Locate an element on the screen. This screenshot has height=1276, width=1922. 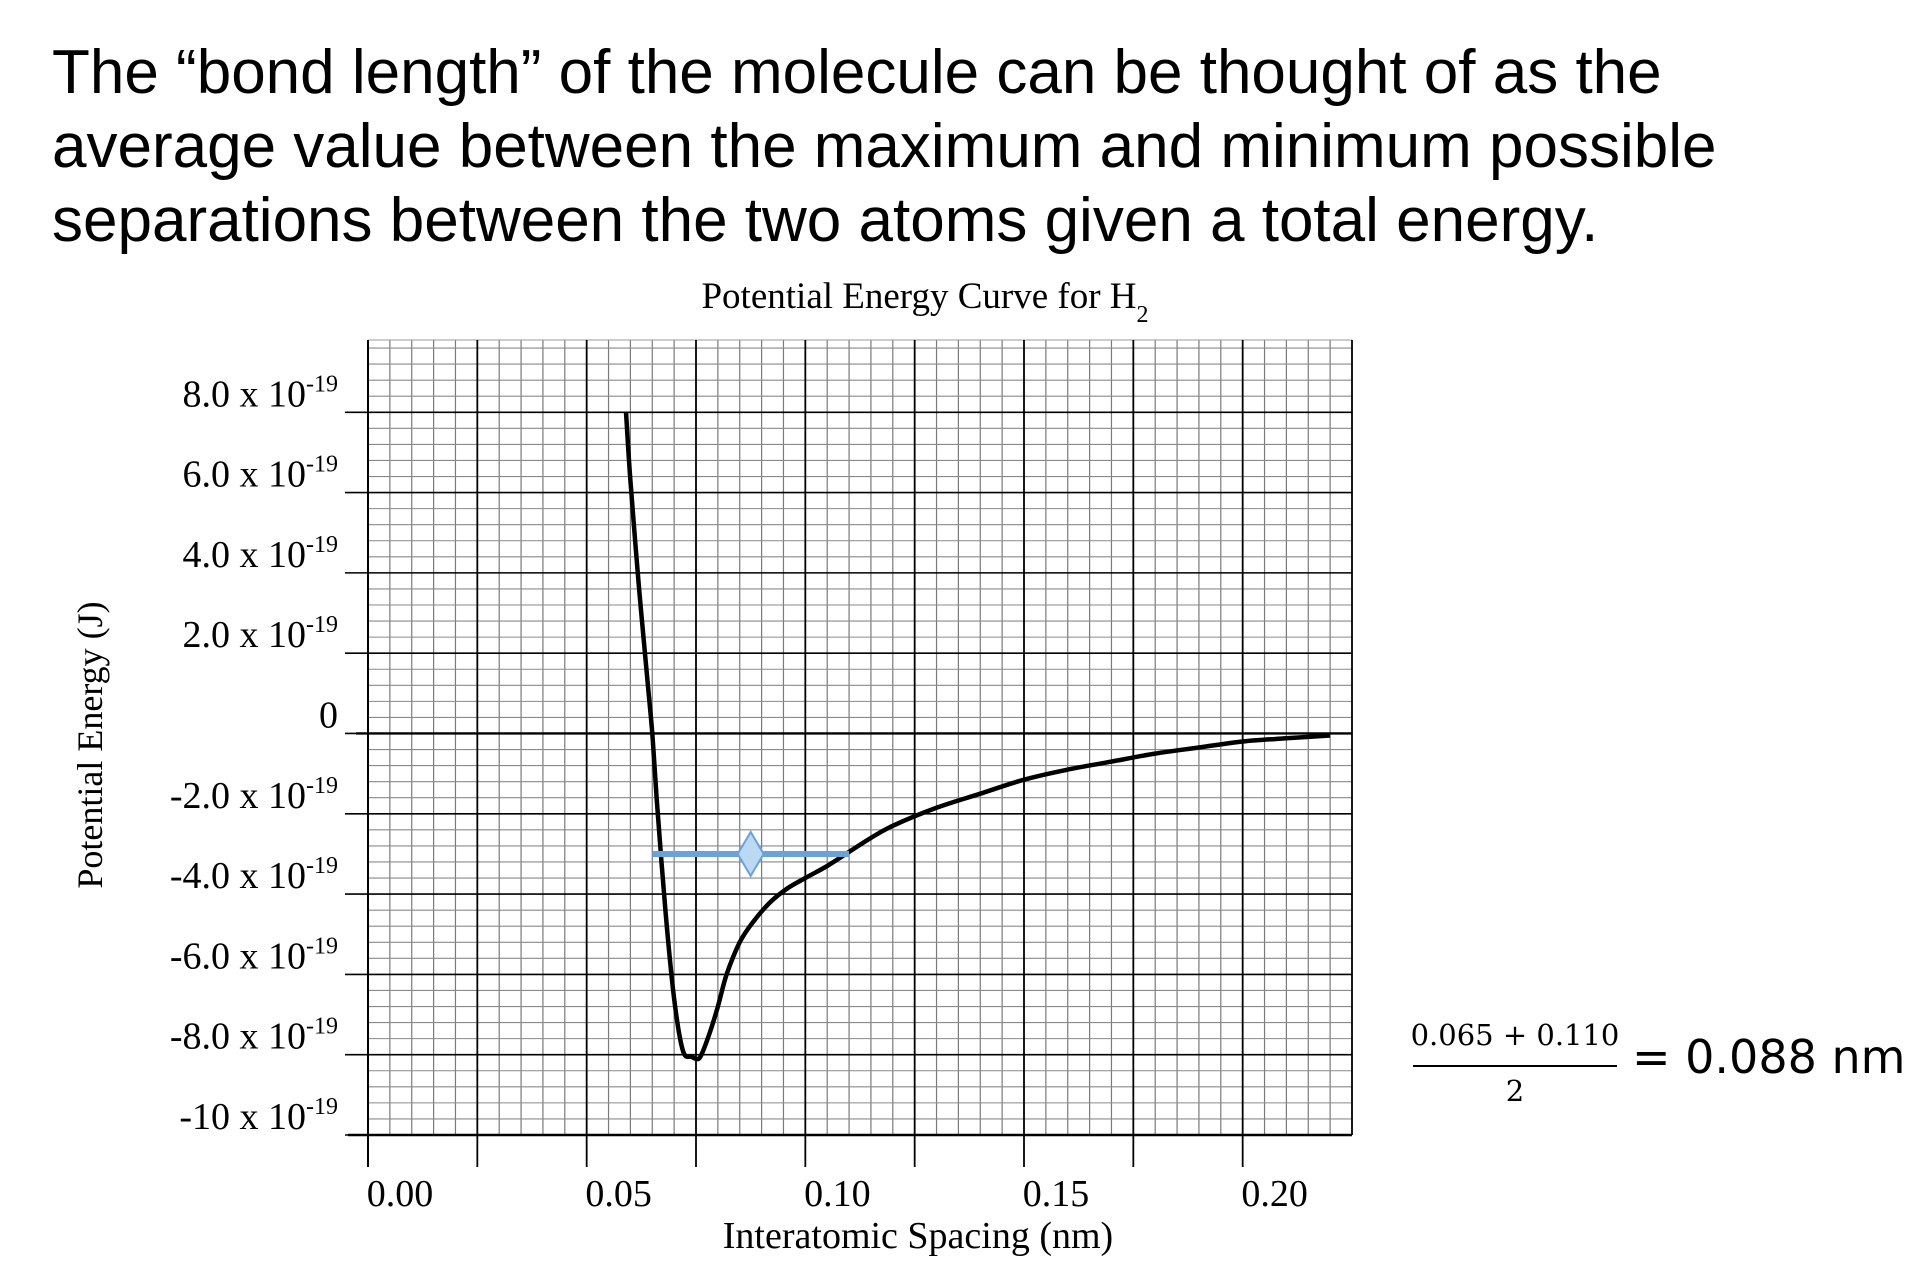
equation-result: = 0.088 nm is located at coordinates (1769, 1057).